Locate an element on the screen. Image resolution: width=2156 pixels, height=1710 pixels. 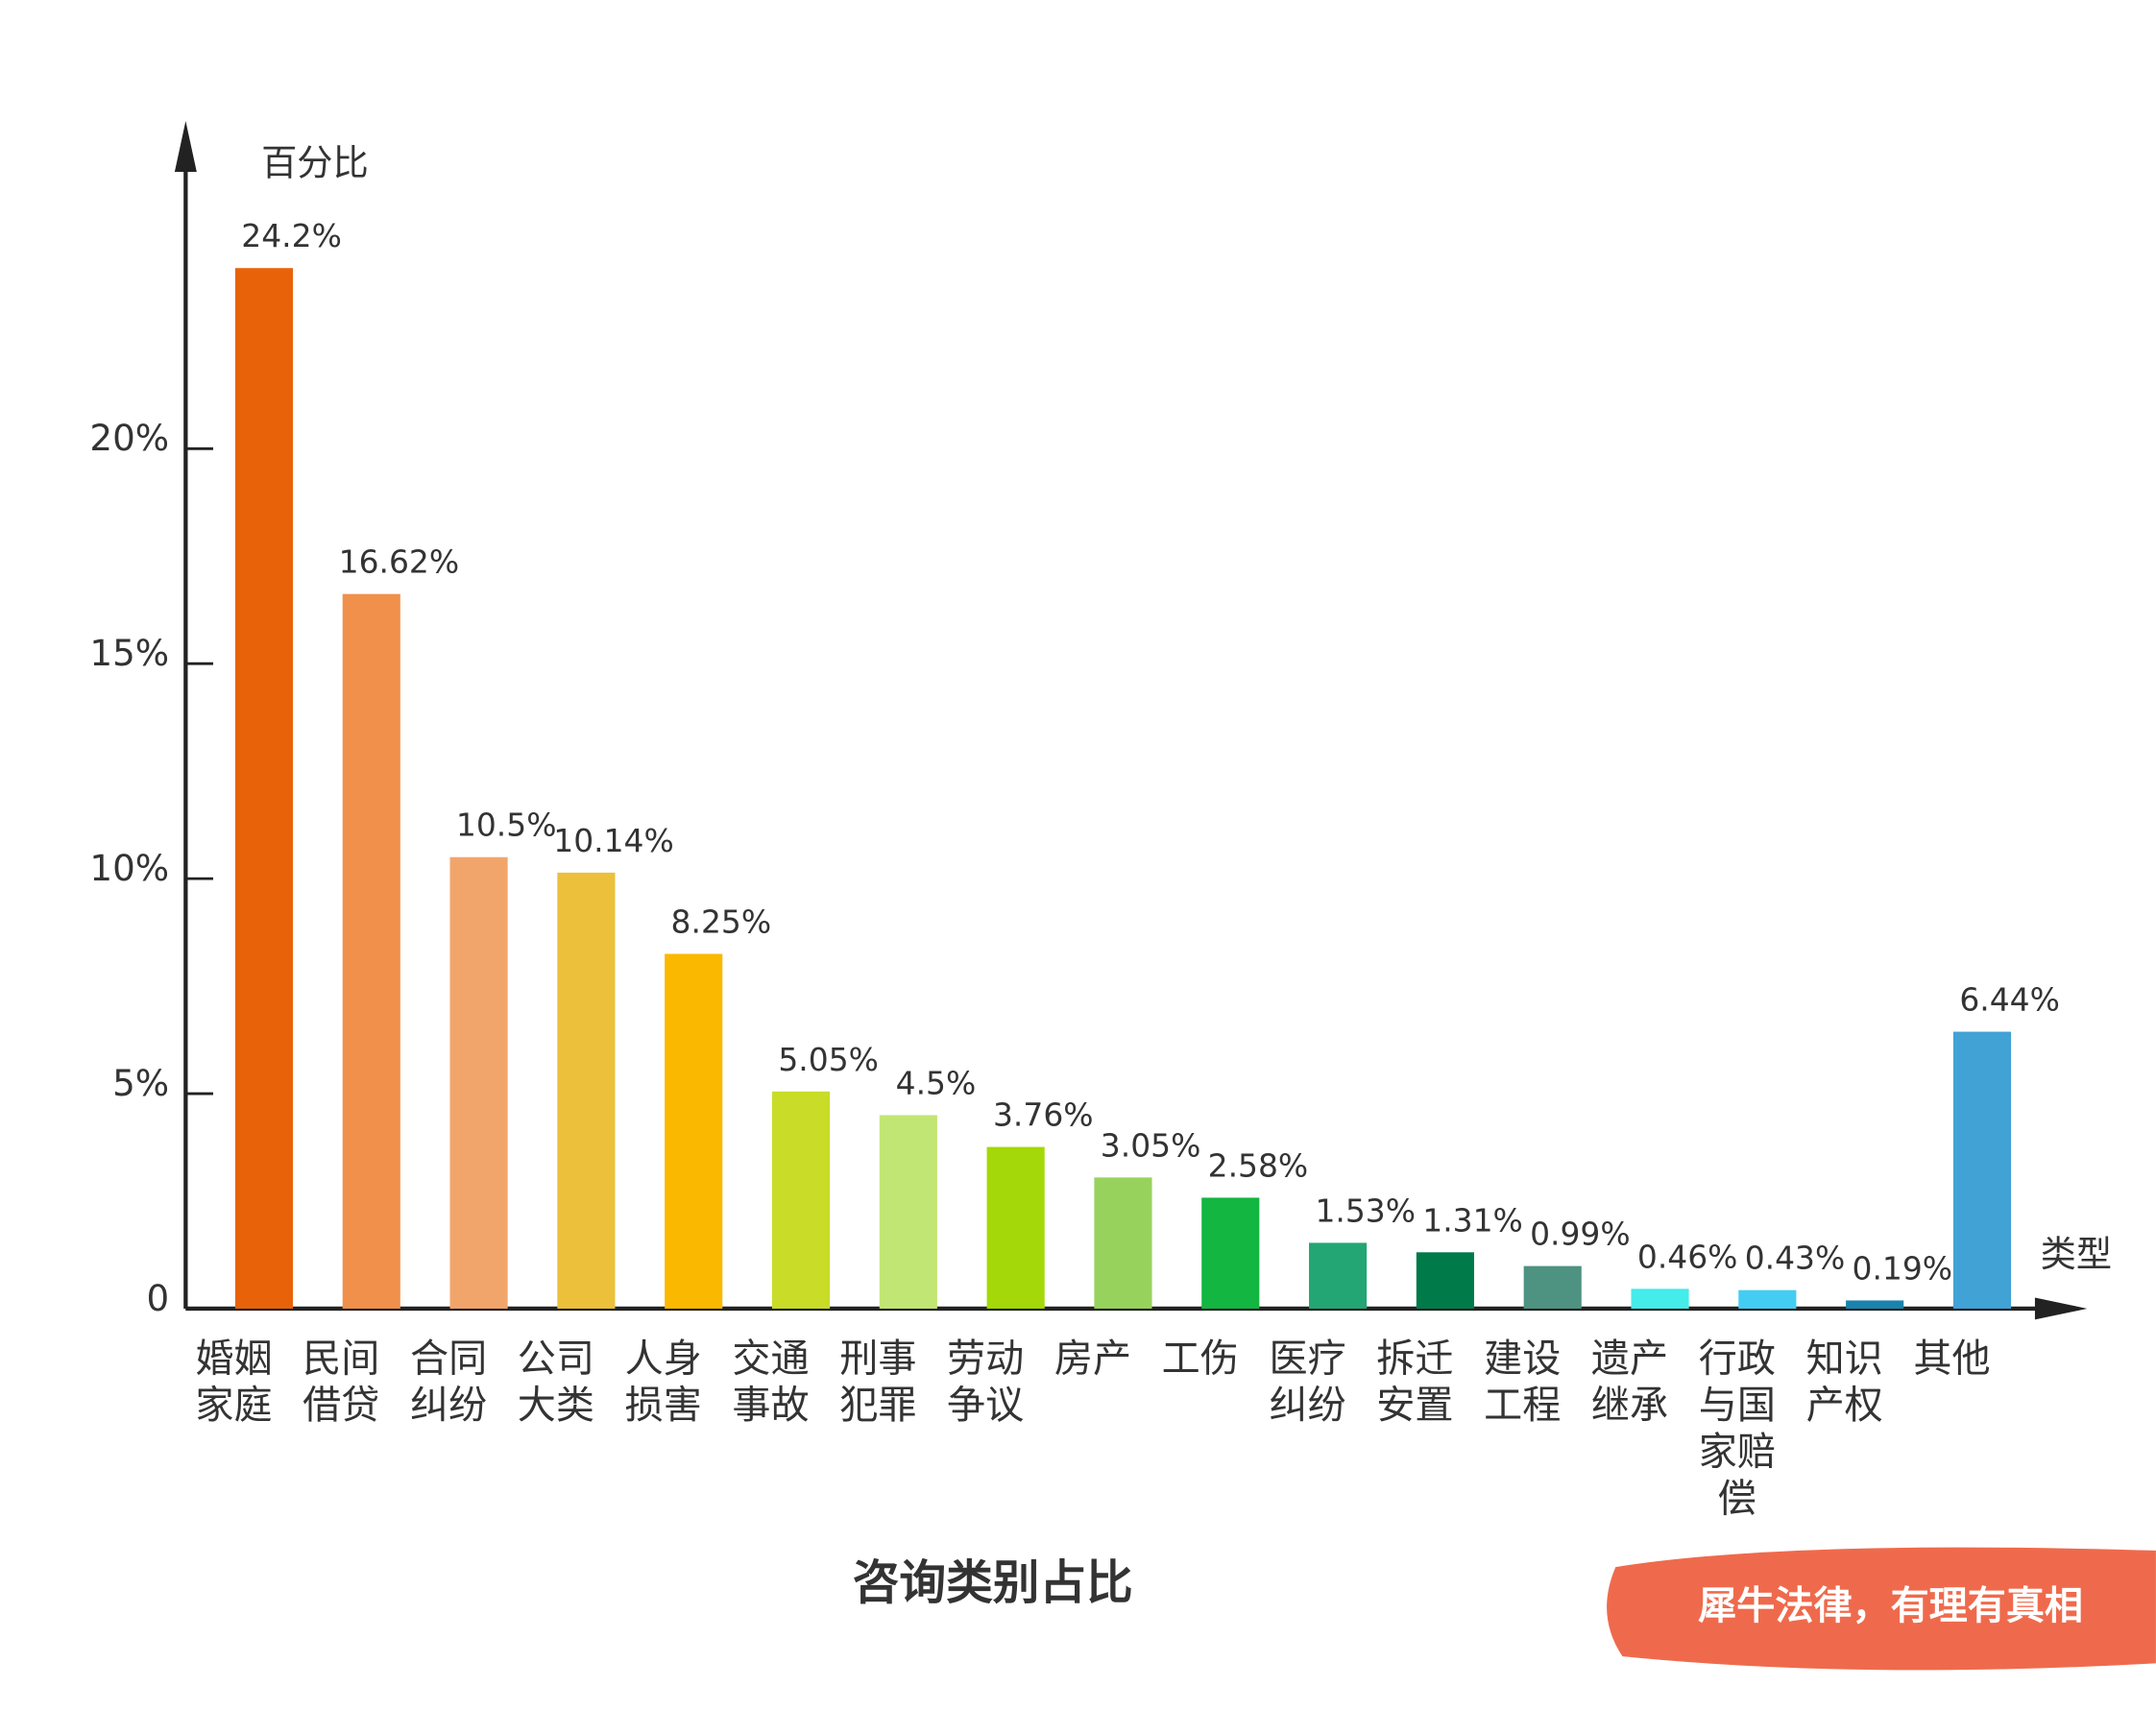
y-tick-label: 5% is located at coordinates (141, 1083).